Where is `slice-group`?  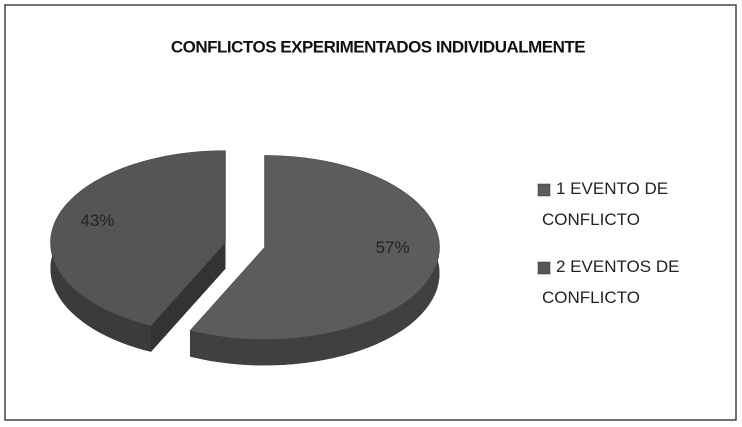
slice-group is located at coordinates (138, 251).